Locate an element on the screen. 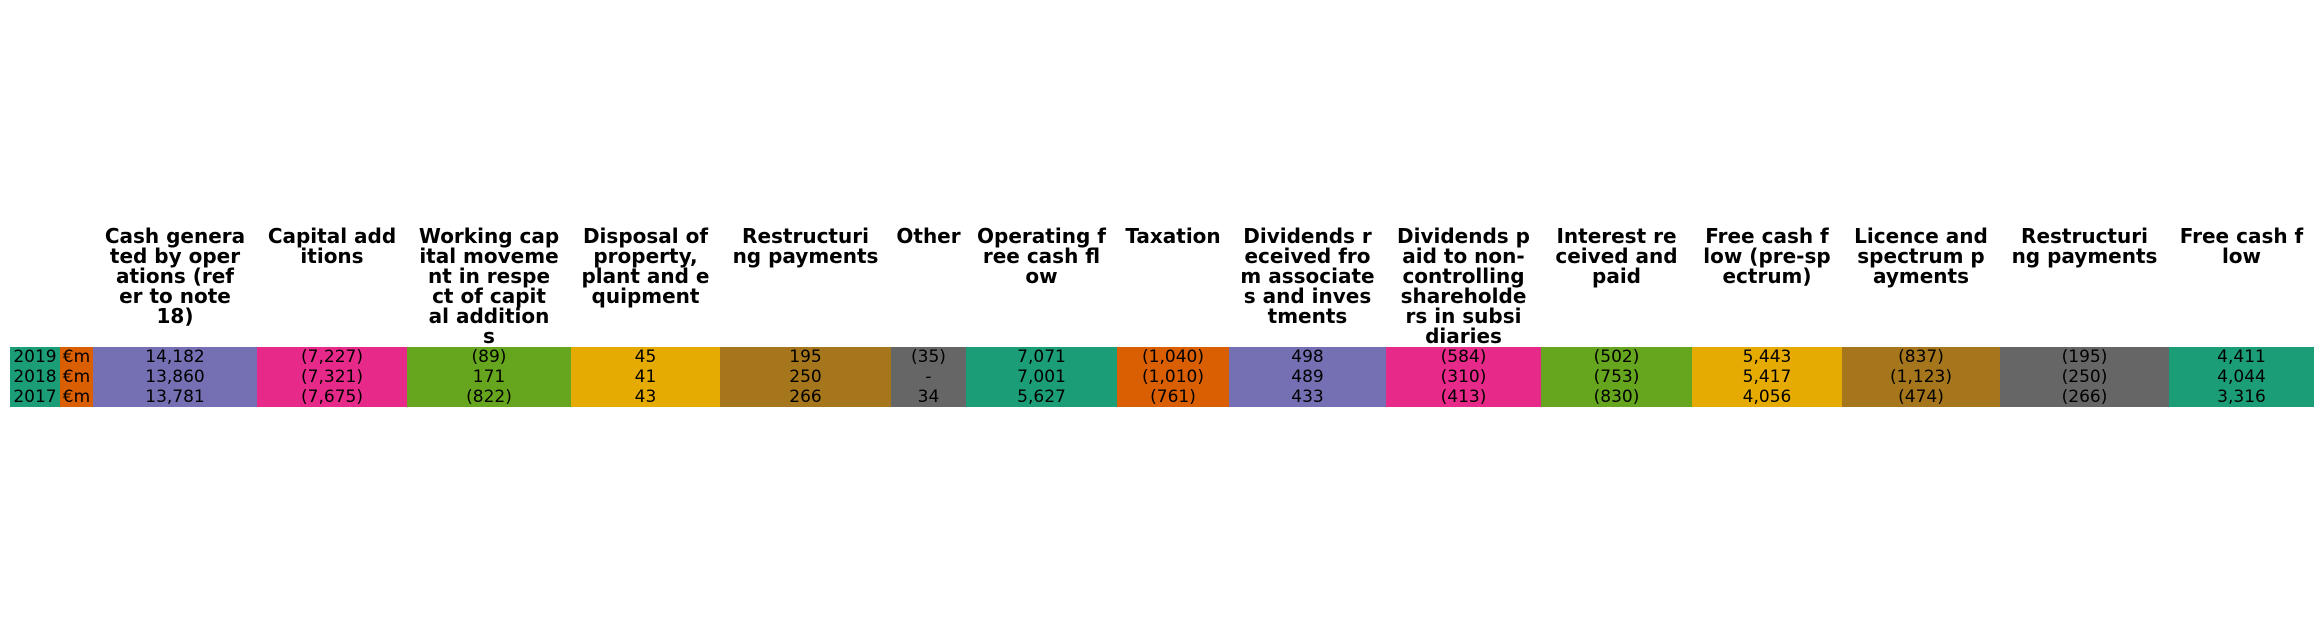 The height and width of the screenshot is (636, 2322). column-header-line: ations (ref is located at coordinates (175, 276).